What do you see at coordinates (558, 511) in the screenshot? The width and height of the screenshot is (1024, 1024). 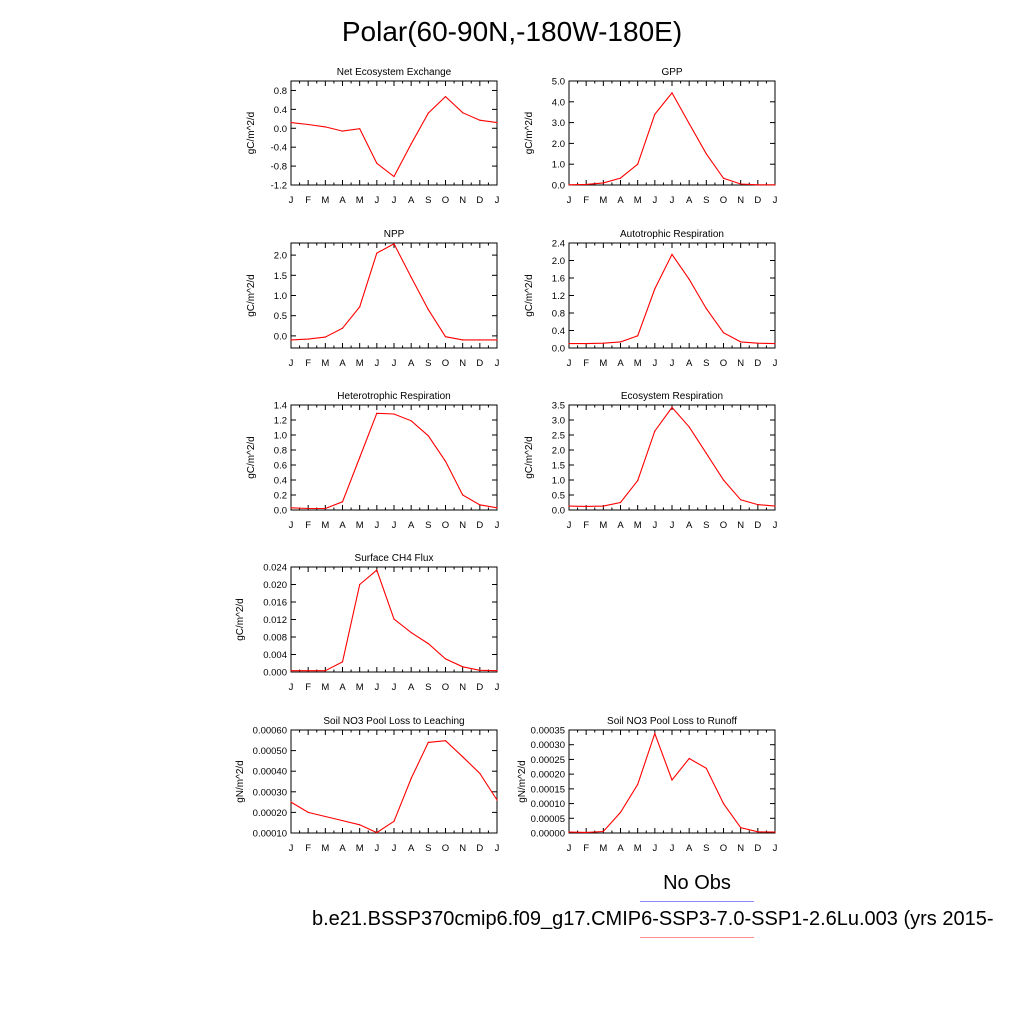 I see `y-tick-label: 0.0` at bounding box center [558, 511].